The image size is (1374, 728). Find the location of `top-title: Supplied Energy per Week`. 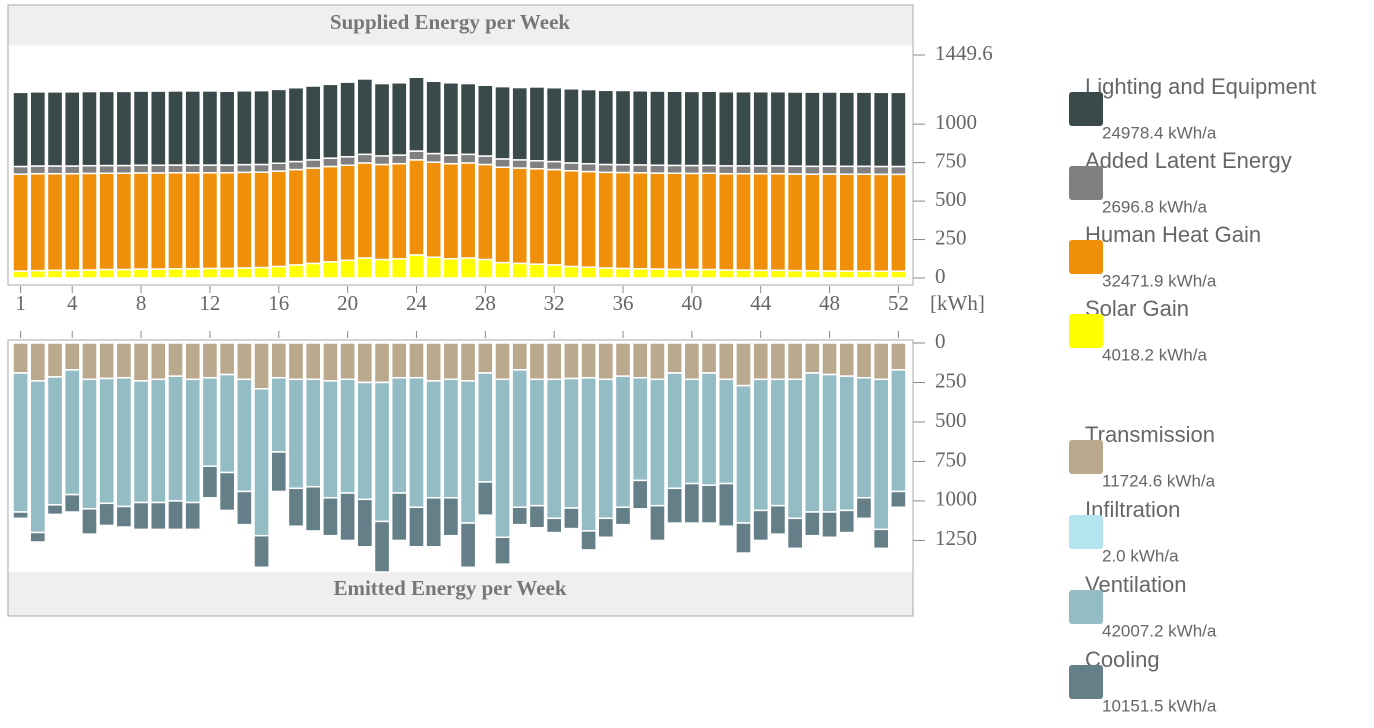

top-title: Supplied Energy per Week is located at coordinates (450, 22).